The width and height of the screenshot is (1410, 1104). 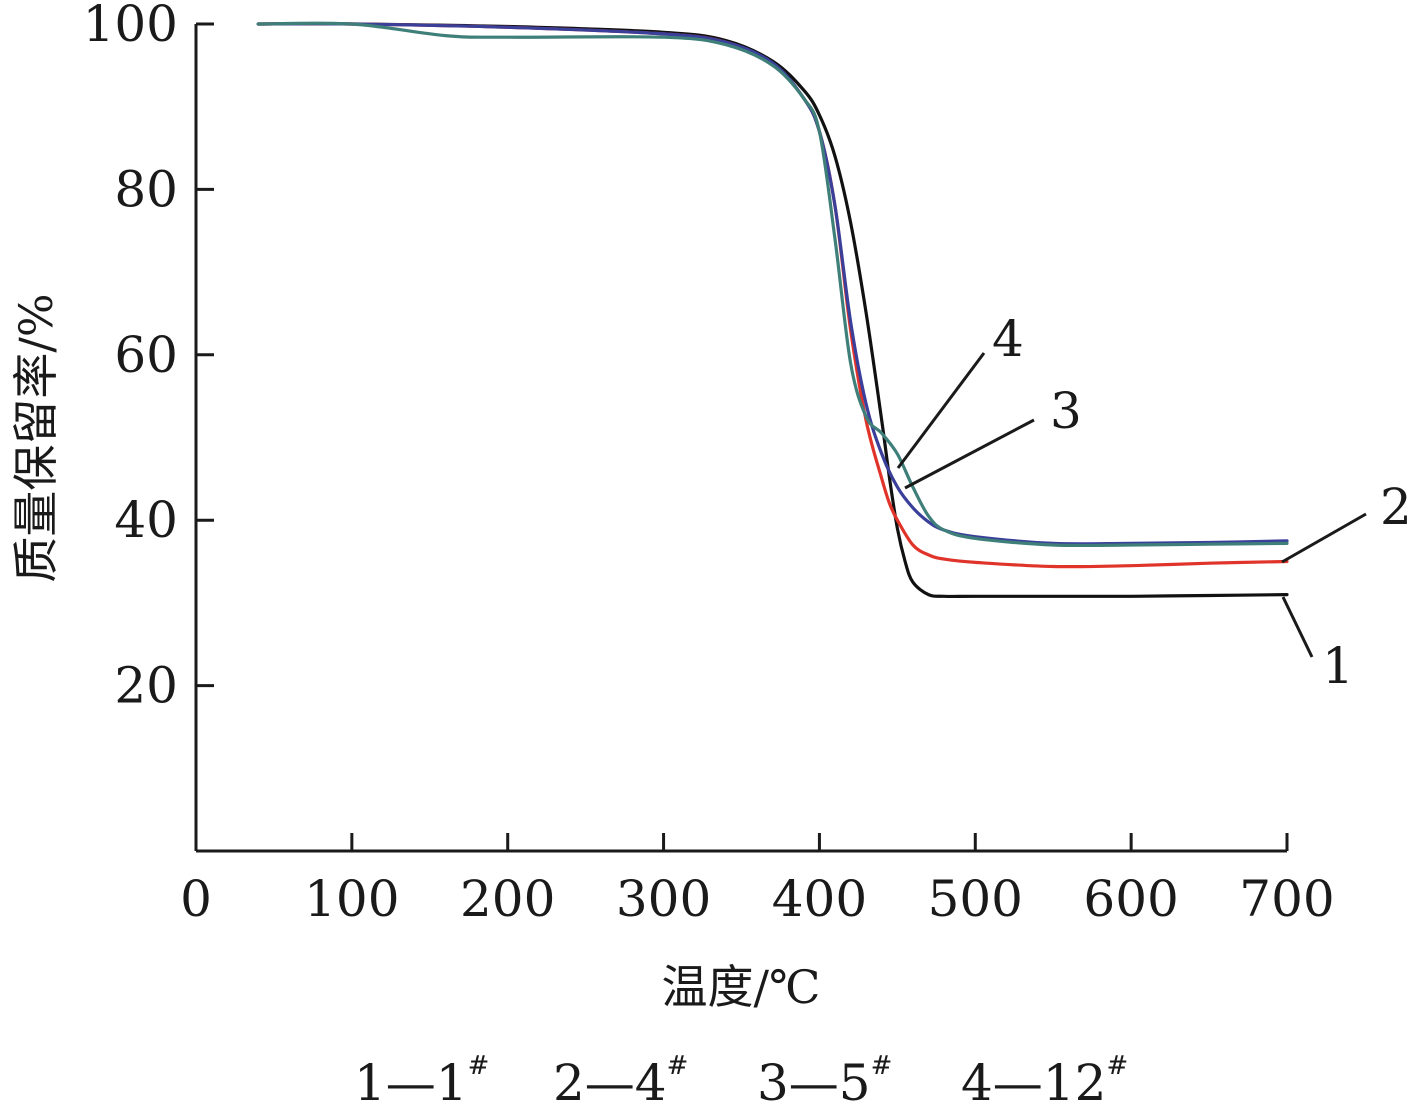 What do you see at coordinates (663, 899) in the screenshot?
I see `x-tick-label: 300` at bounding box center [663, 899].